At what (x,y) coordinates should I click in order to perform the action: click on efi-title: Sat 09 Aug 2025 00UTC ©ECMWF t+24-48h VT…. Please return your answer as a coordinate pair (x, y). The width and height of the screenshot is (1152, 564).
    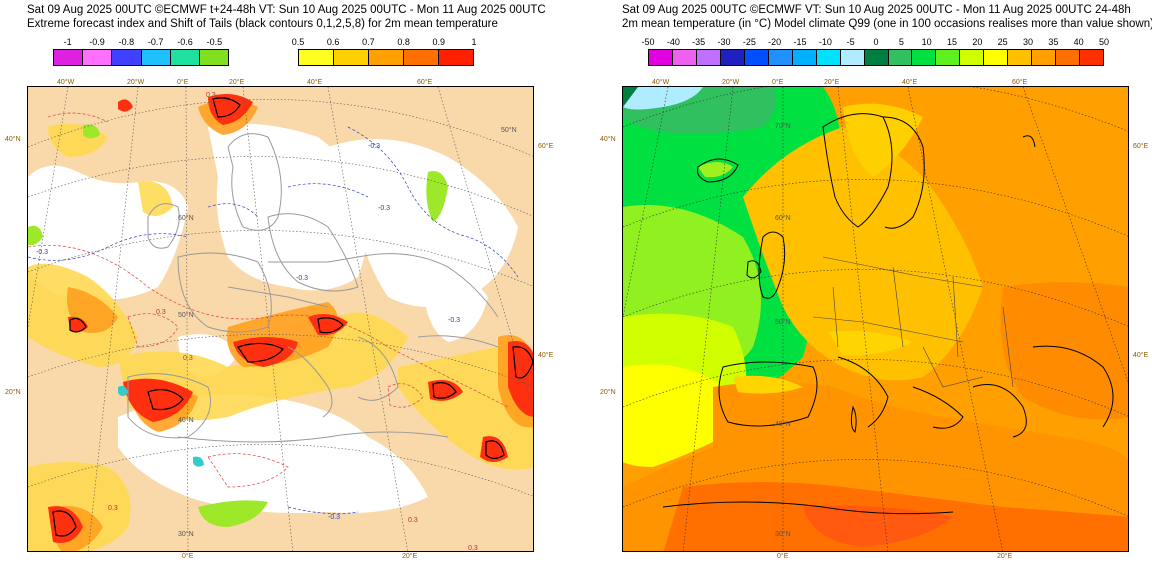
    Looking at the image, I should click on (286, 10).